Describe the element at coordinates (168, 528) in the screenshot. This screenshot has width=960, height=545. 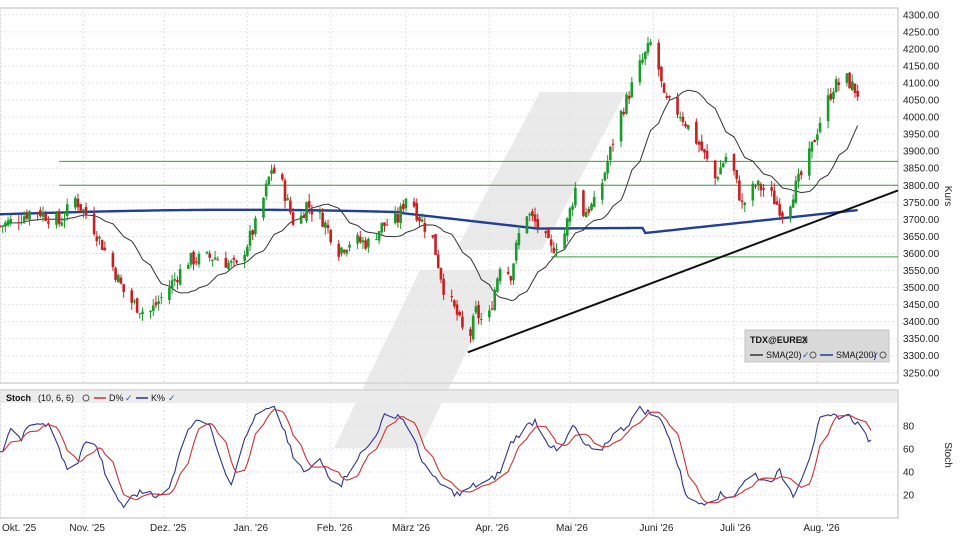
I see `x-axis-label: Dez. '25` at that location.